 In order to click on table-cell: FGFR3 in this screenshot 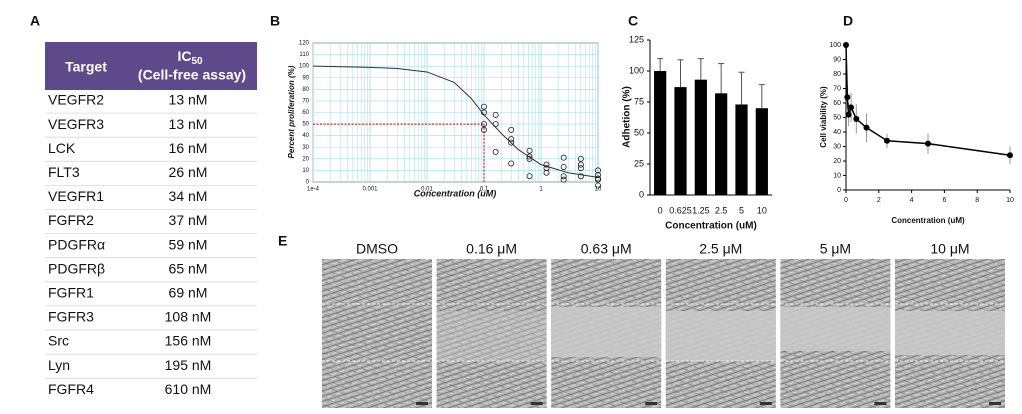, I will do `click(71, 317)`.